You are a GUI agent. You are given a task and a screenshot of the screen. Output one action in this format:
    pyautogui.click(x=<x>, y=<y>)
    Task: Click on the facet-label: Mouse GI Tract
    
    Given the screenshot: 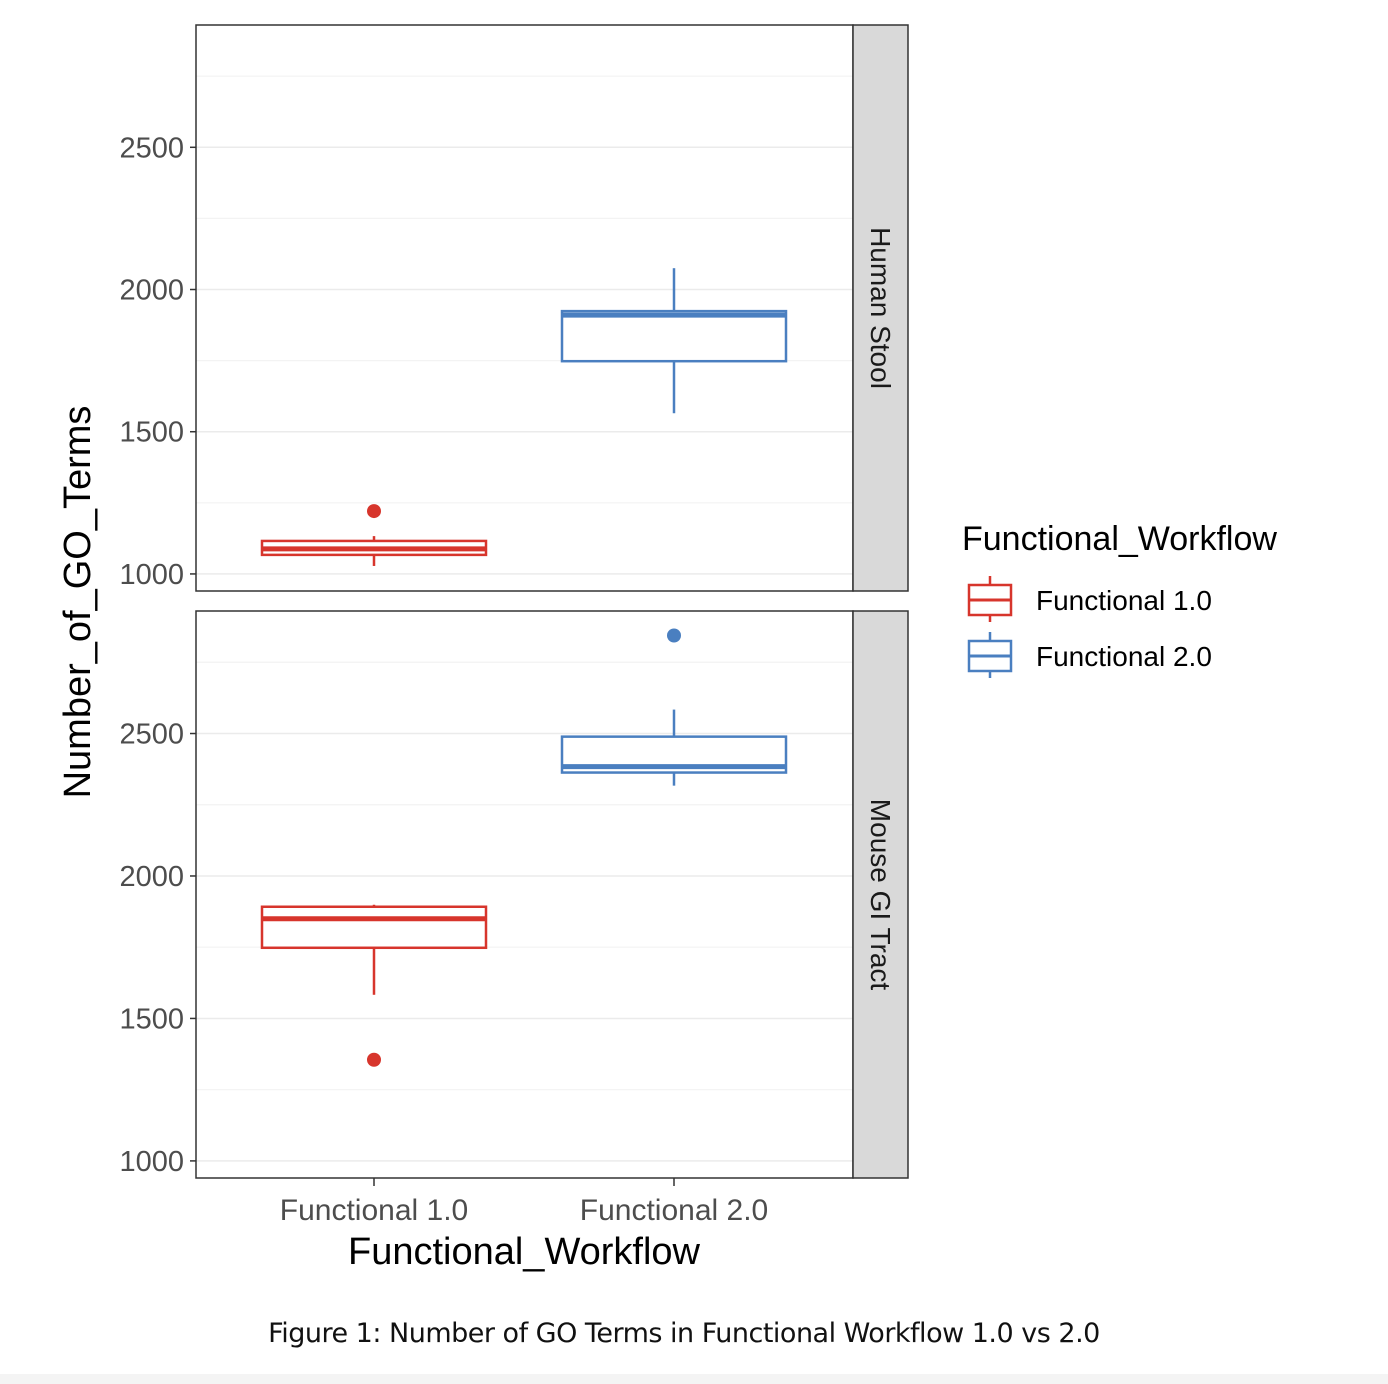 What is the action you would take?
    pyautogui.click(x=880, y=895)
    